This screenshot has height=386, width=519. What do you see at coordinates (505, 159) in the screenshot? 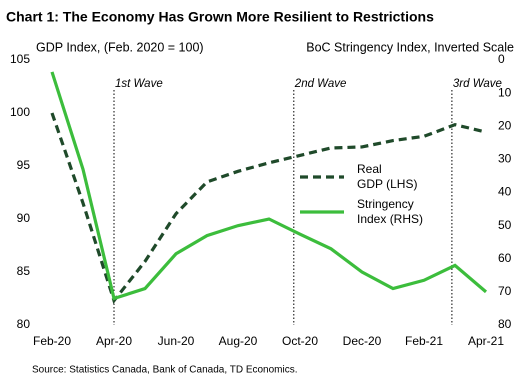
I see `y2-tick-label: 30` at bounding box center [505, 159].